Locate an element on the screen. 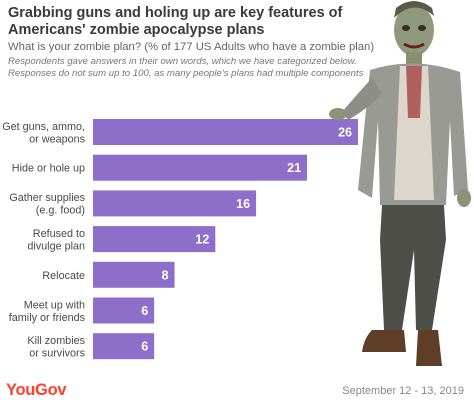  category-label-0: Get guns, ammo, or weapons is located at coordinates (43, 133).